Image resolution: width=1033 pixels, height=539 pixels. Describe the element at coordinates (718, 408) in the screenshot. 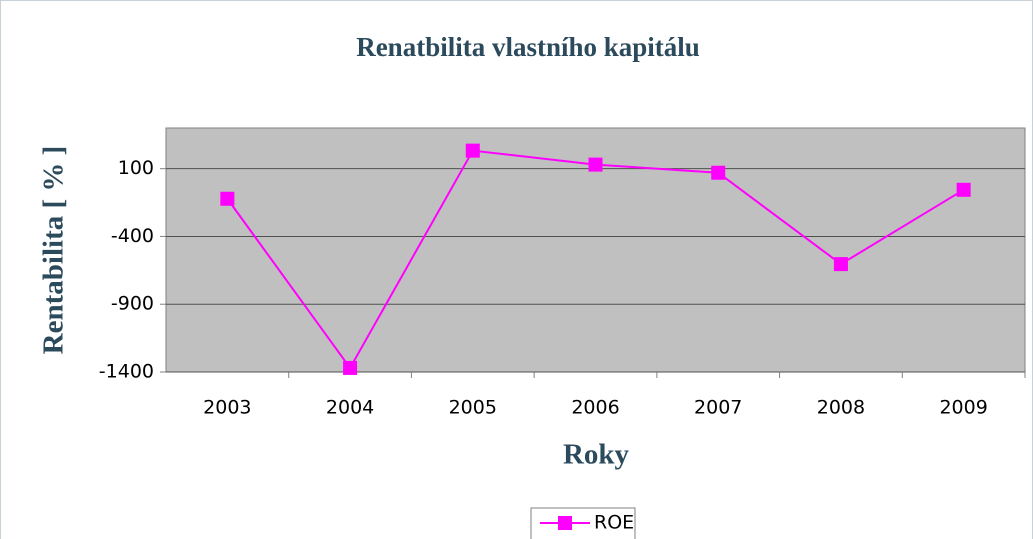

I see `x-tick-label: 2007` at that location.